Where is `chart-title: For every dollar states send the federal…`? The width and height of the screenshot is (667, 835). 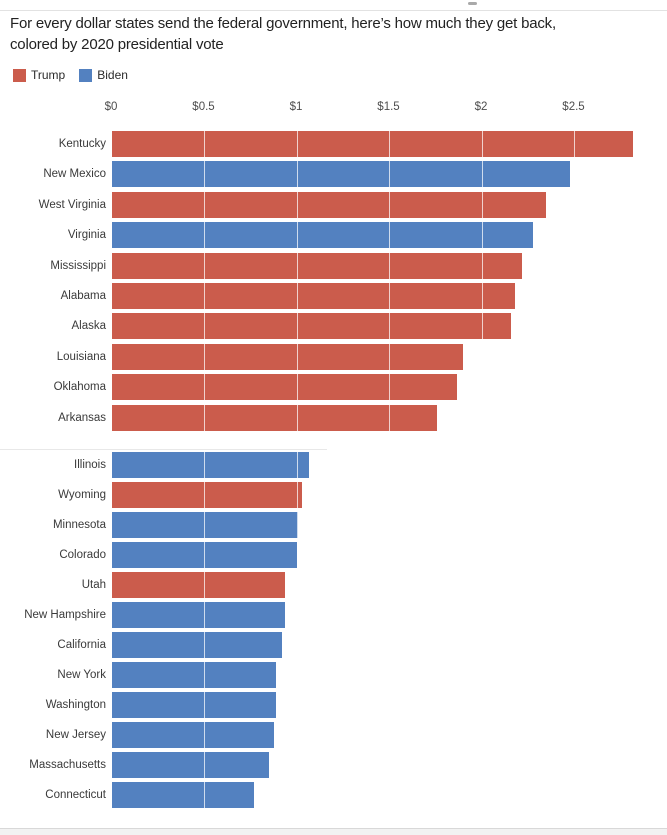
chart-title: For every dollar states send the federal… is located at coordinates (334, 34).